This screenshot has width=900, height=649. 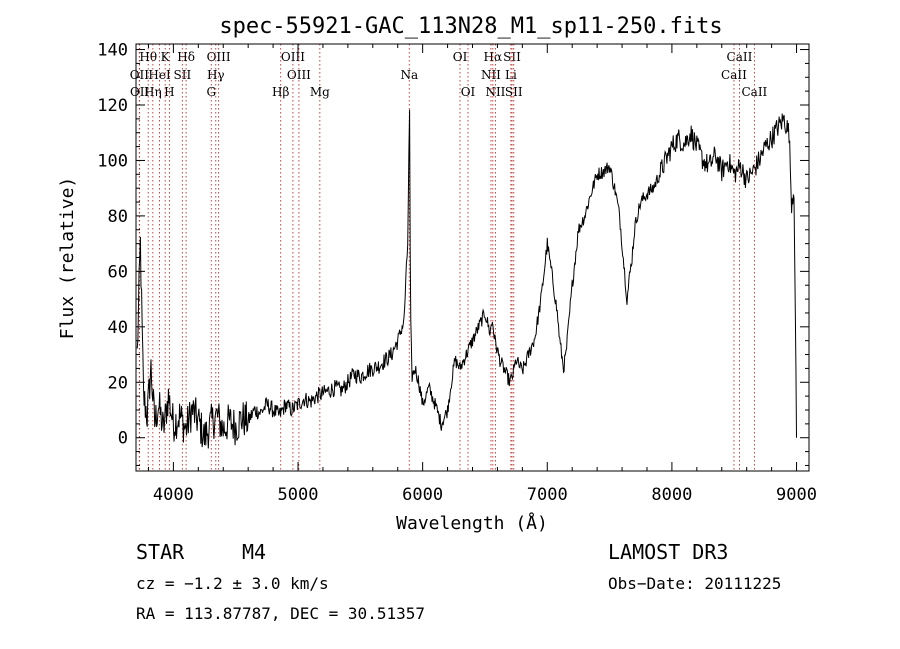 I want to click on y-tick-label-1: 20, so click(x=118, y=383).